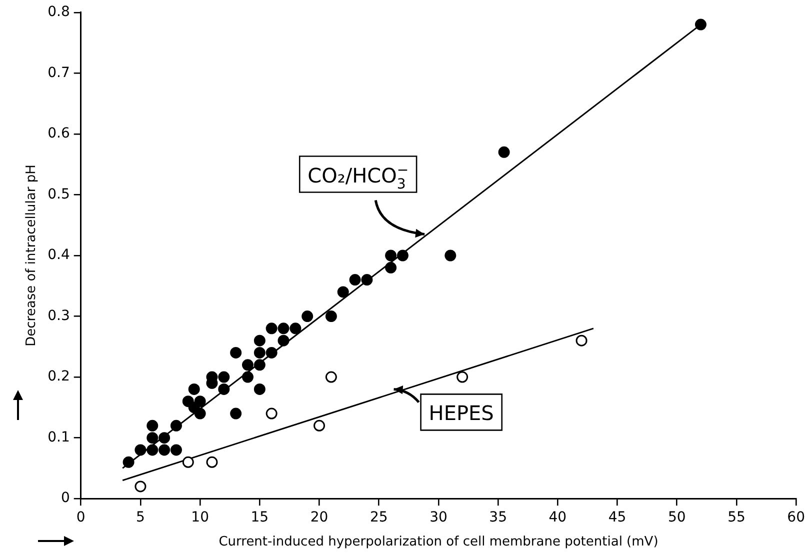  I want to click on y-tick-label: 0.3, so click(59, 316).